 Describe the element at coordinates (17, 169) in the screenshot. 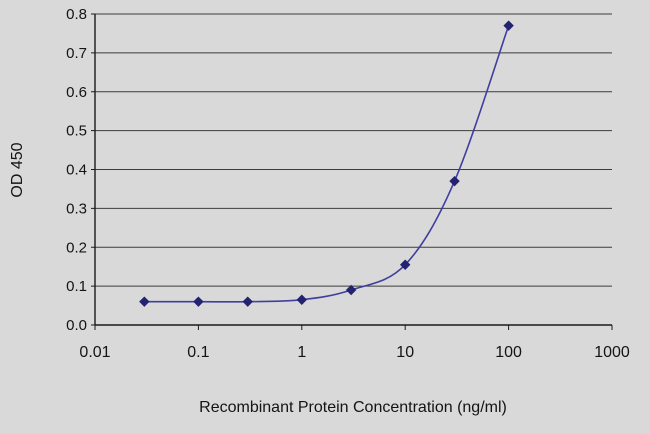

I see `y-axis-label: OD 450` at that location.